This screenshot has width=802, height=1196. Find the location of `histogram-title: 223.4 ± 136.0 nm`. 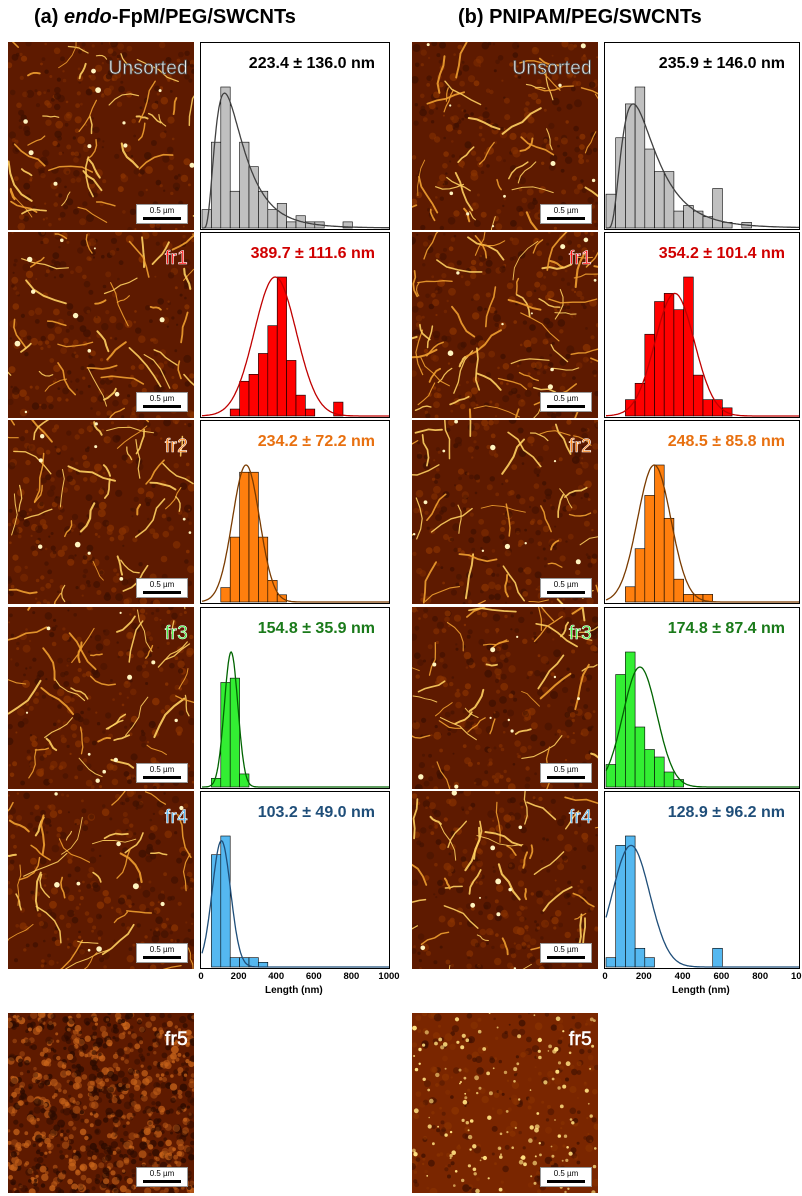

histogram-title: 223.4 ± 136.0 nm is located at coordinates (311, 63).